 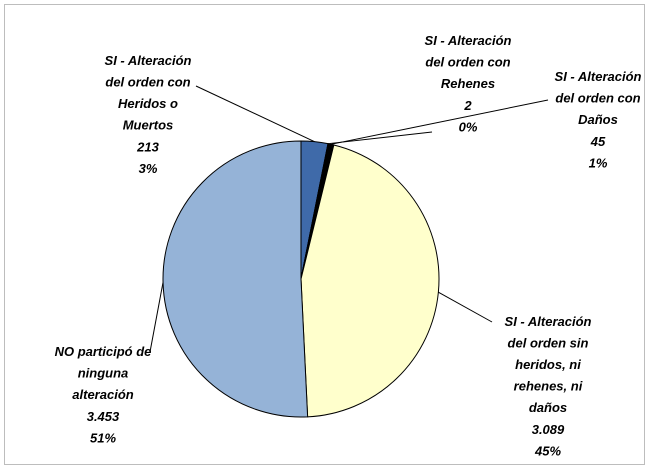 What do you see at coordinates (103, 437) in the screenshot?
I see `percent-label: 51%` at bounding box center [103, 437].